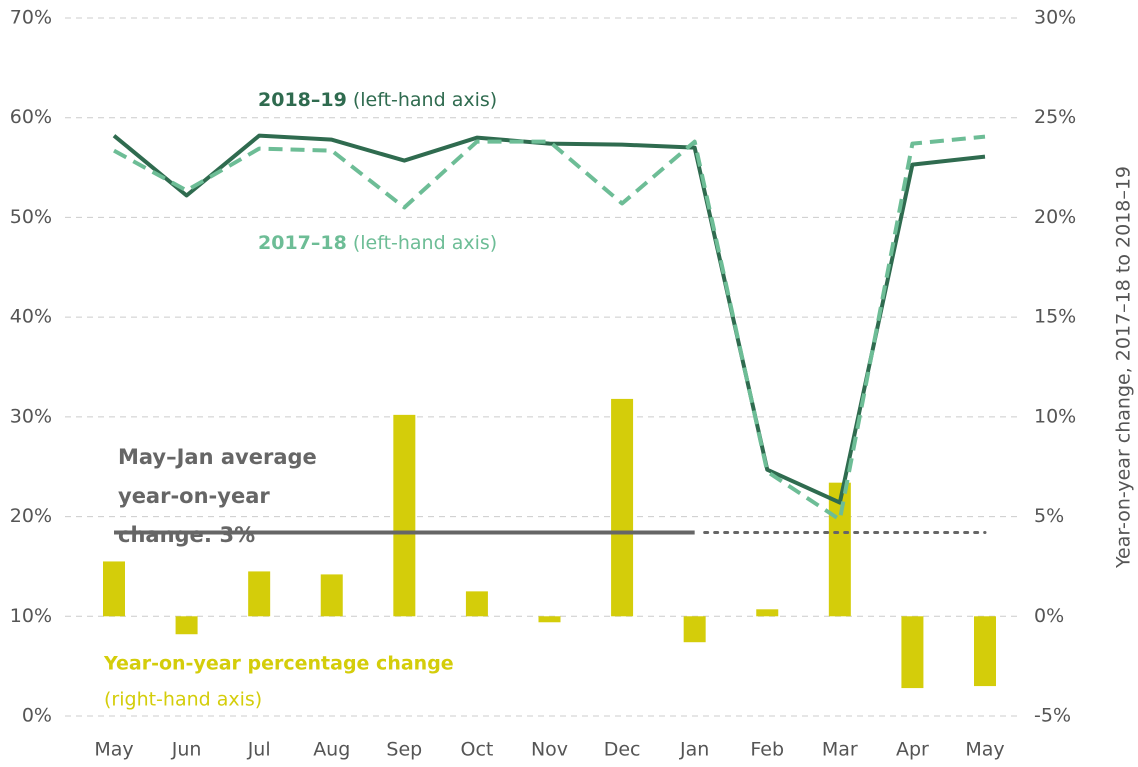 The image size is (1138, 767). Describe the element at coordinates (1049, 516) in the screenshot. I see `y2-tick-label: 5%` at that location.